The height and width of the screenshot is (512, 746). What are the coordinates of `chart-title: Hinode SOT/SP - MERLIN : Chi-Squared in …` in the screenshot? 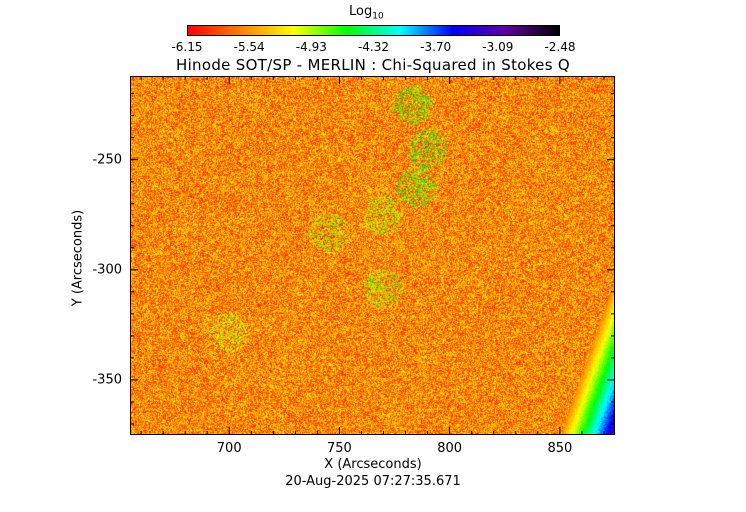 It's located at (373, 65).